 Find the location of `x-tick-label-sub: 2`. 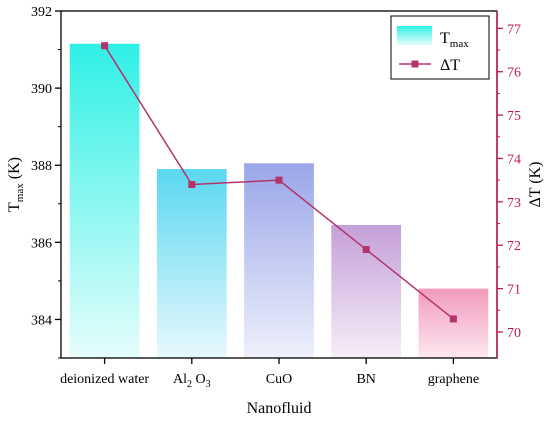

x-tick-label-sub: 2 is located at coordinates (189, 384).